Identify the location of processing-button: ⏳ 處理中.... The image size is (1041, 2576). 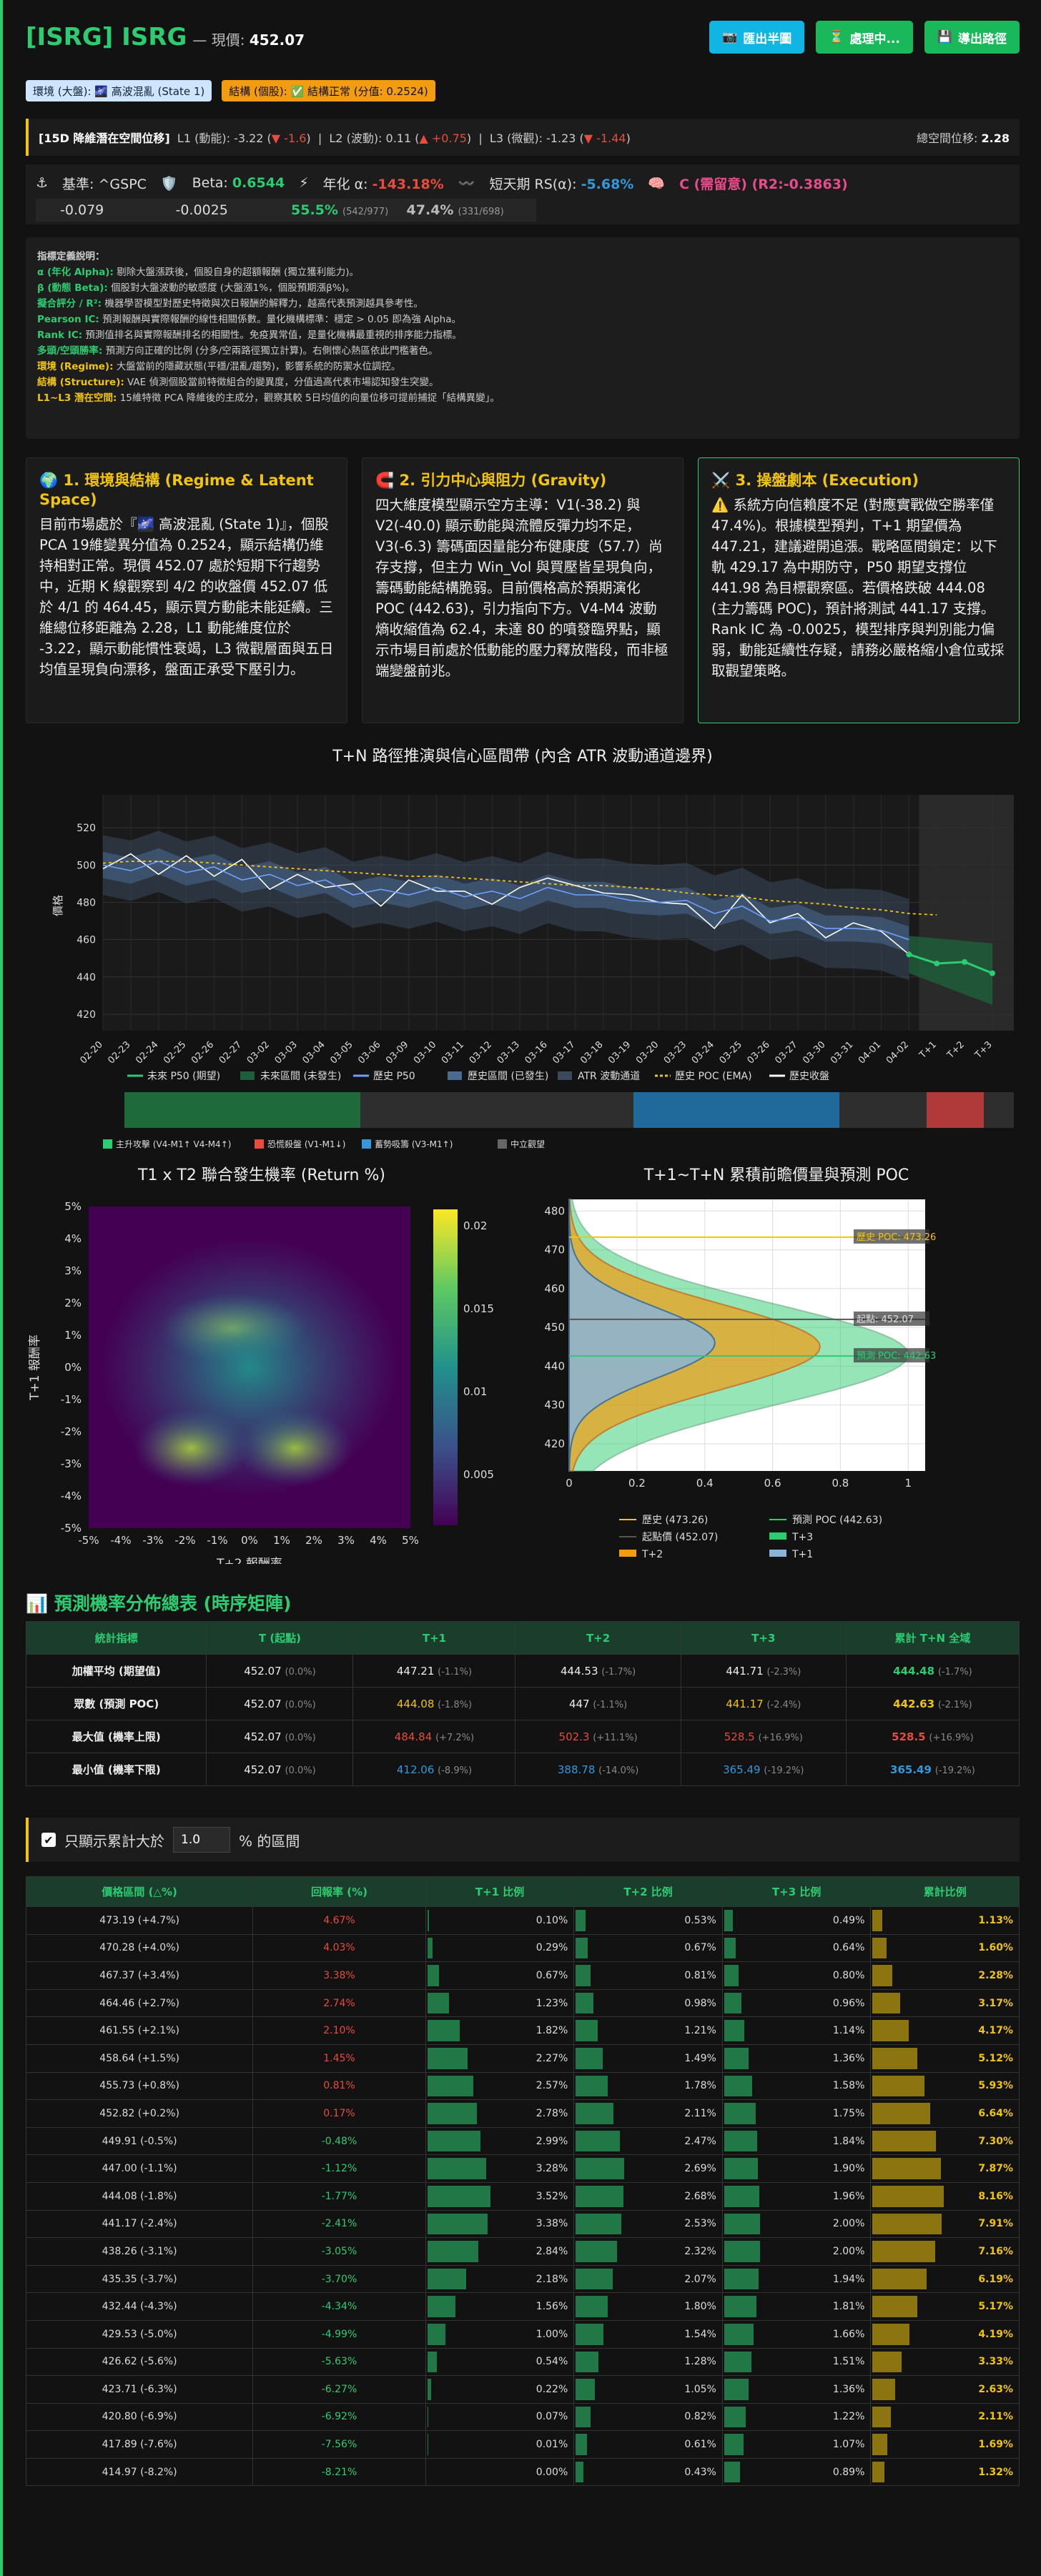
(865, 38).